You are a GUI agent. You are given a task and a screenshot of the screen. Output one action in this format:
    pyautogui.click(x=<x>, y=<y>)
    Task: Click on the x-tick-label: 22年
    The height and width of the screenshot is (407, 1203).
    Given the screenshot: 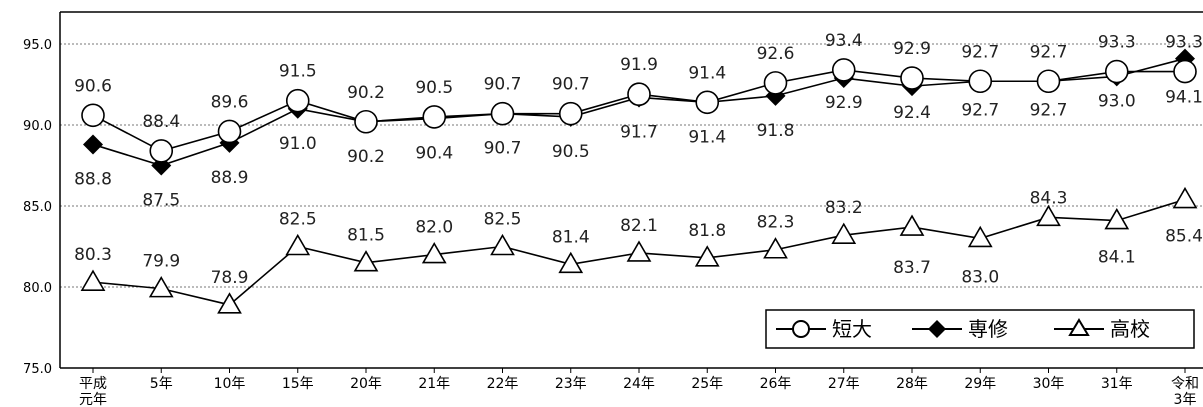 What is the action you would take?
    pyautogui.click(x=503, y=384)
    